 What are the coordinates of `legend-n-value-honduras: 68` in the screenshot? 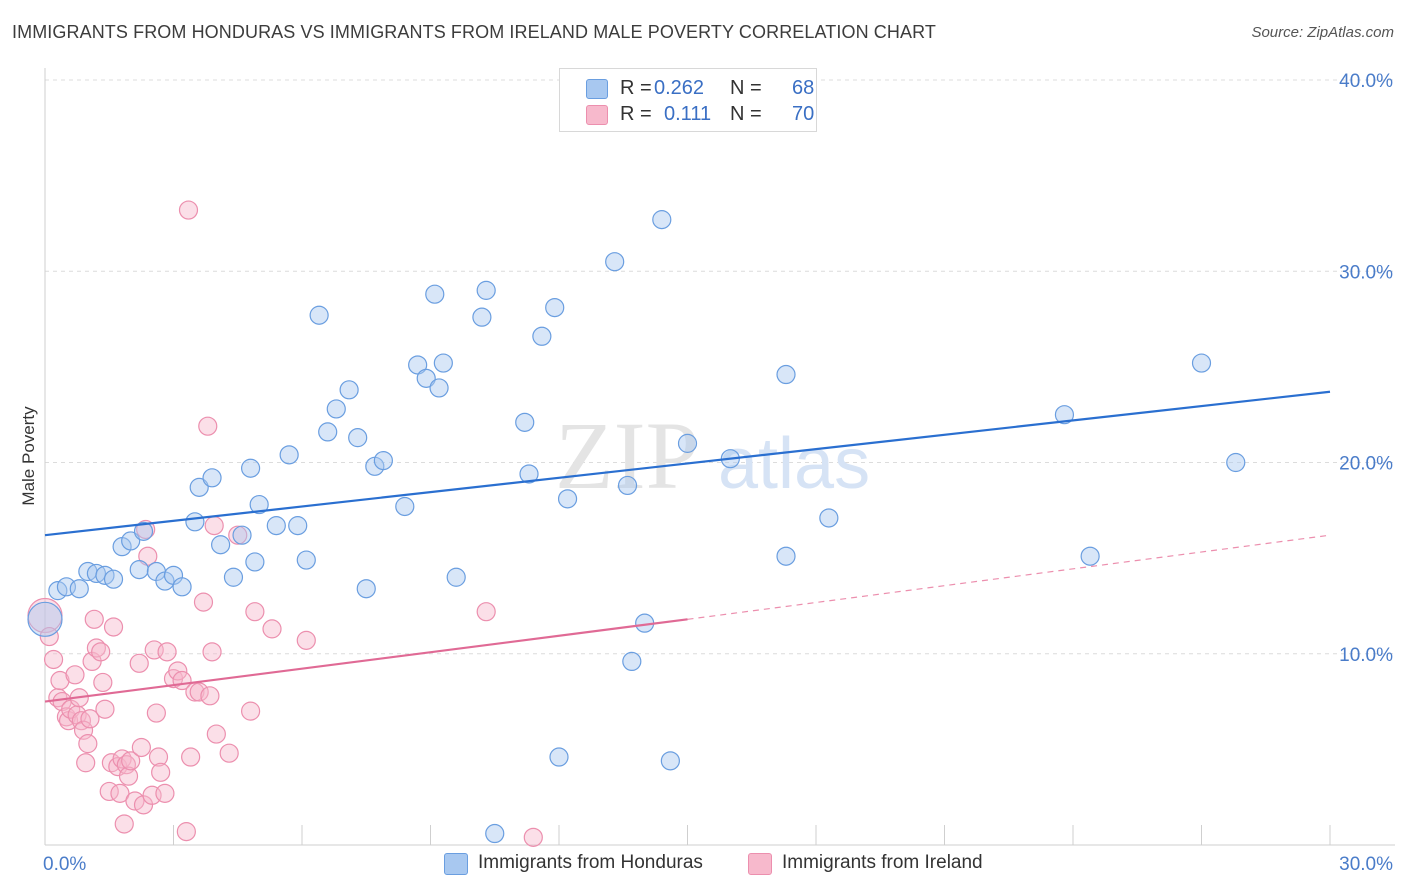 It's located at (803, 88).